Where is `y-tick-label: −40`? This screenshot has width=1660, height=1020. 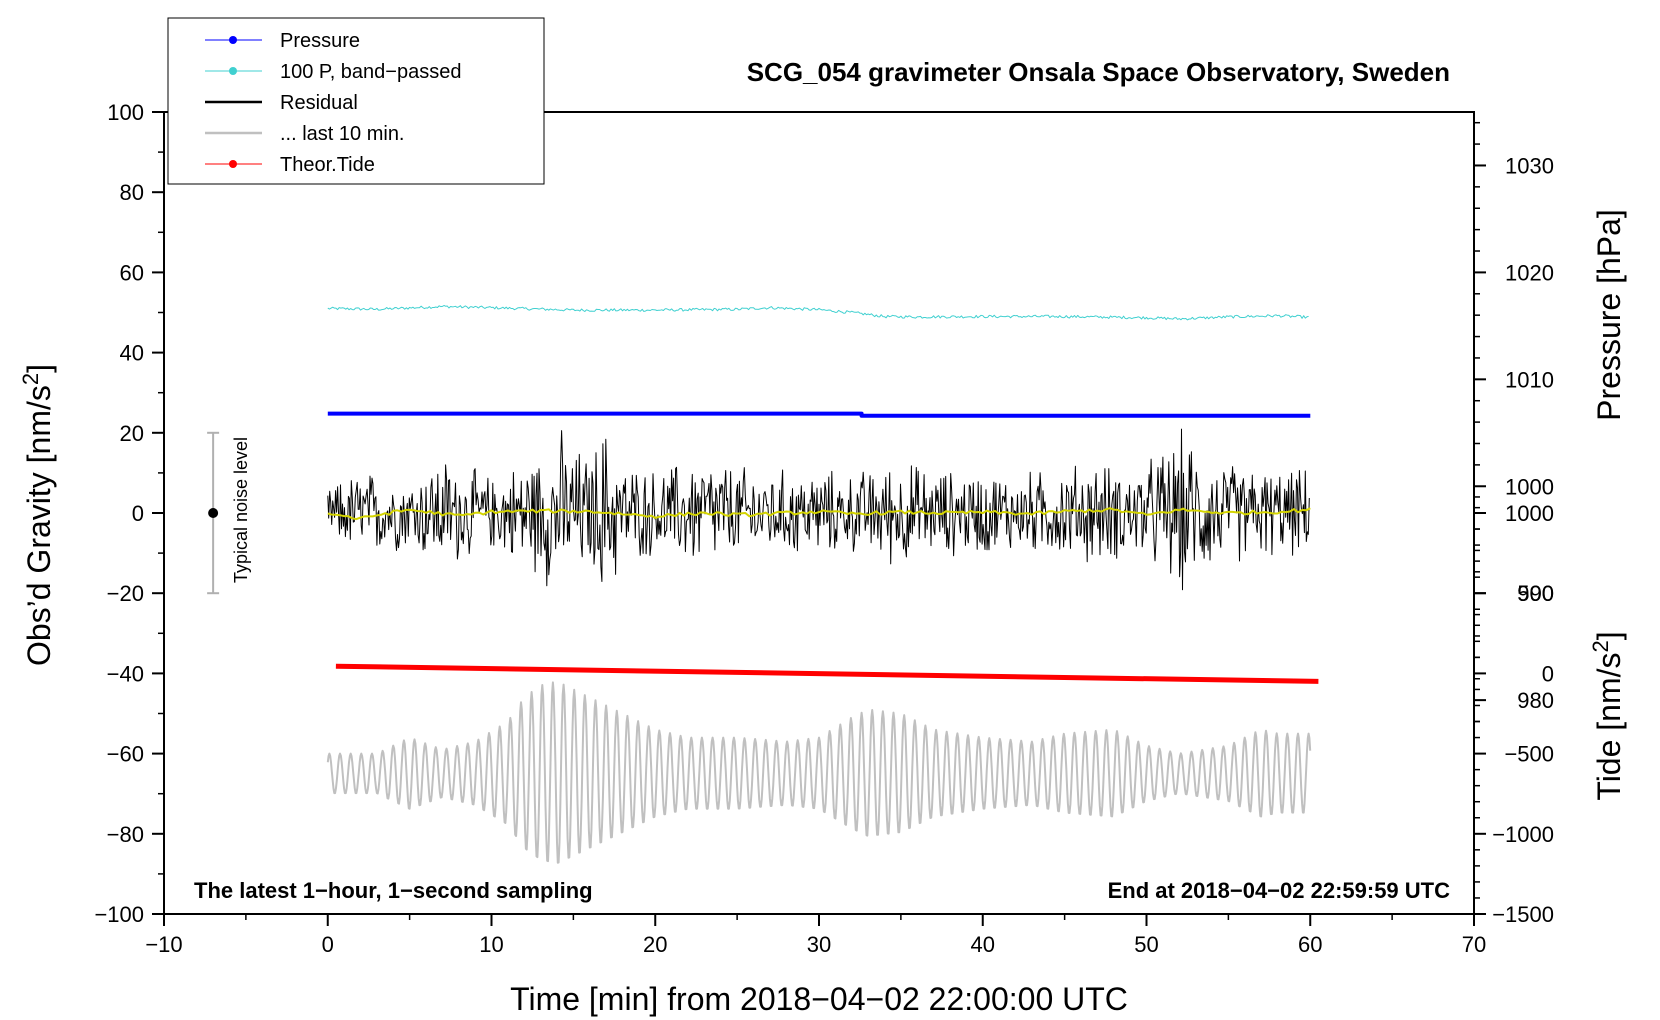 y-tick-label: −40 is located at coordinates (125, 673).